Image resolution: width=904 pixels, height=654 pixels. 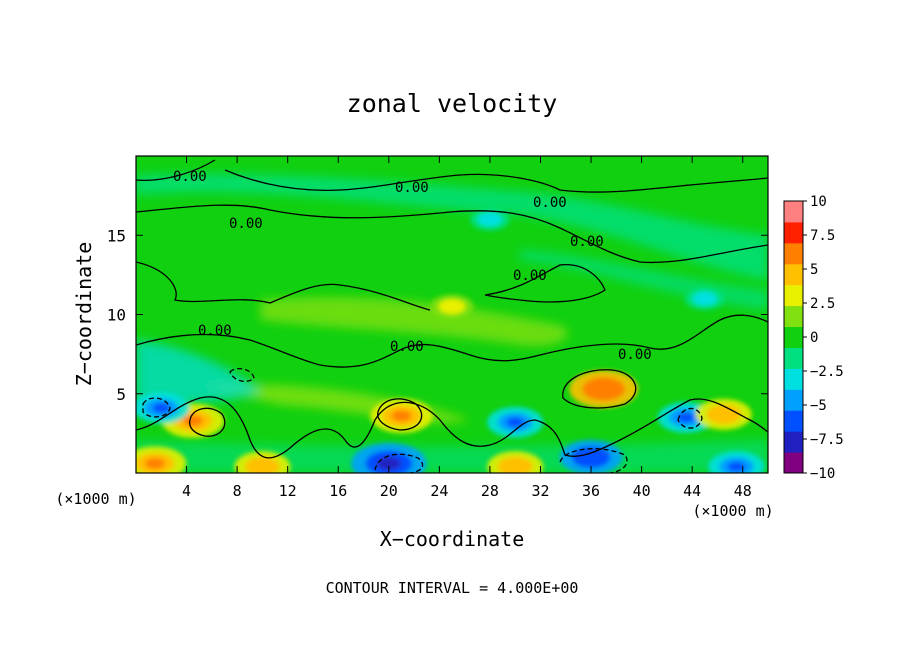 What do you see at coordinates (116, 235) in the screenshot?
I see `y-tick-label: 15` at bounding box center [116, 235].